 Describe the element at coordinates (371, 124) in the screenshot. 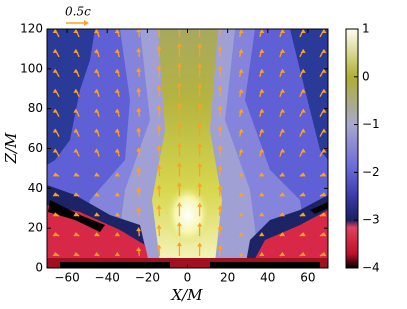

I see `colorbar-tick-label: −1` at that location.